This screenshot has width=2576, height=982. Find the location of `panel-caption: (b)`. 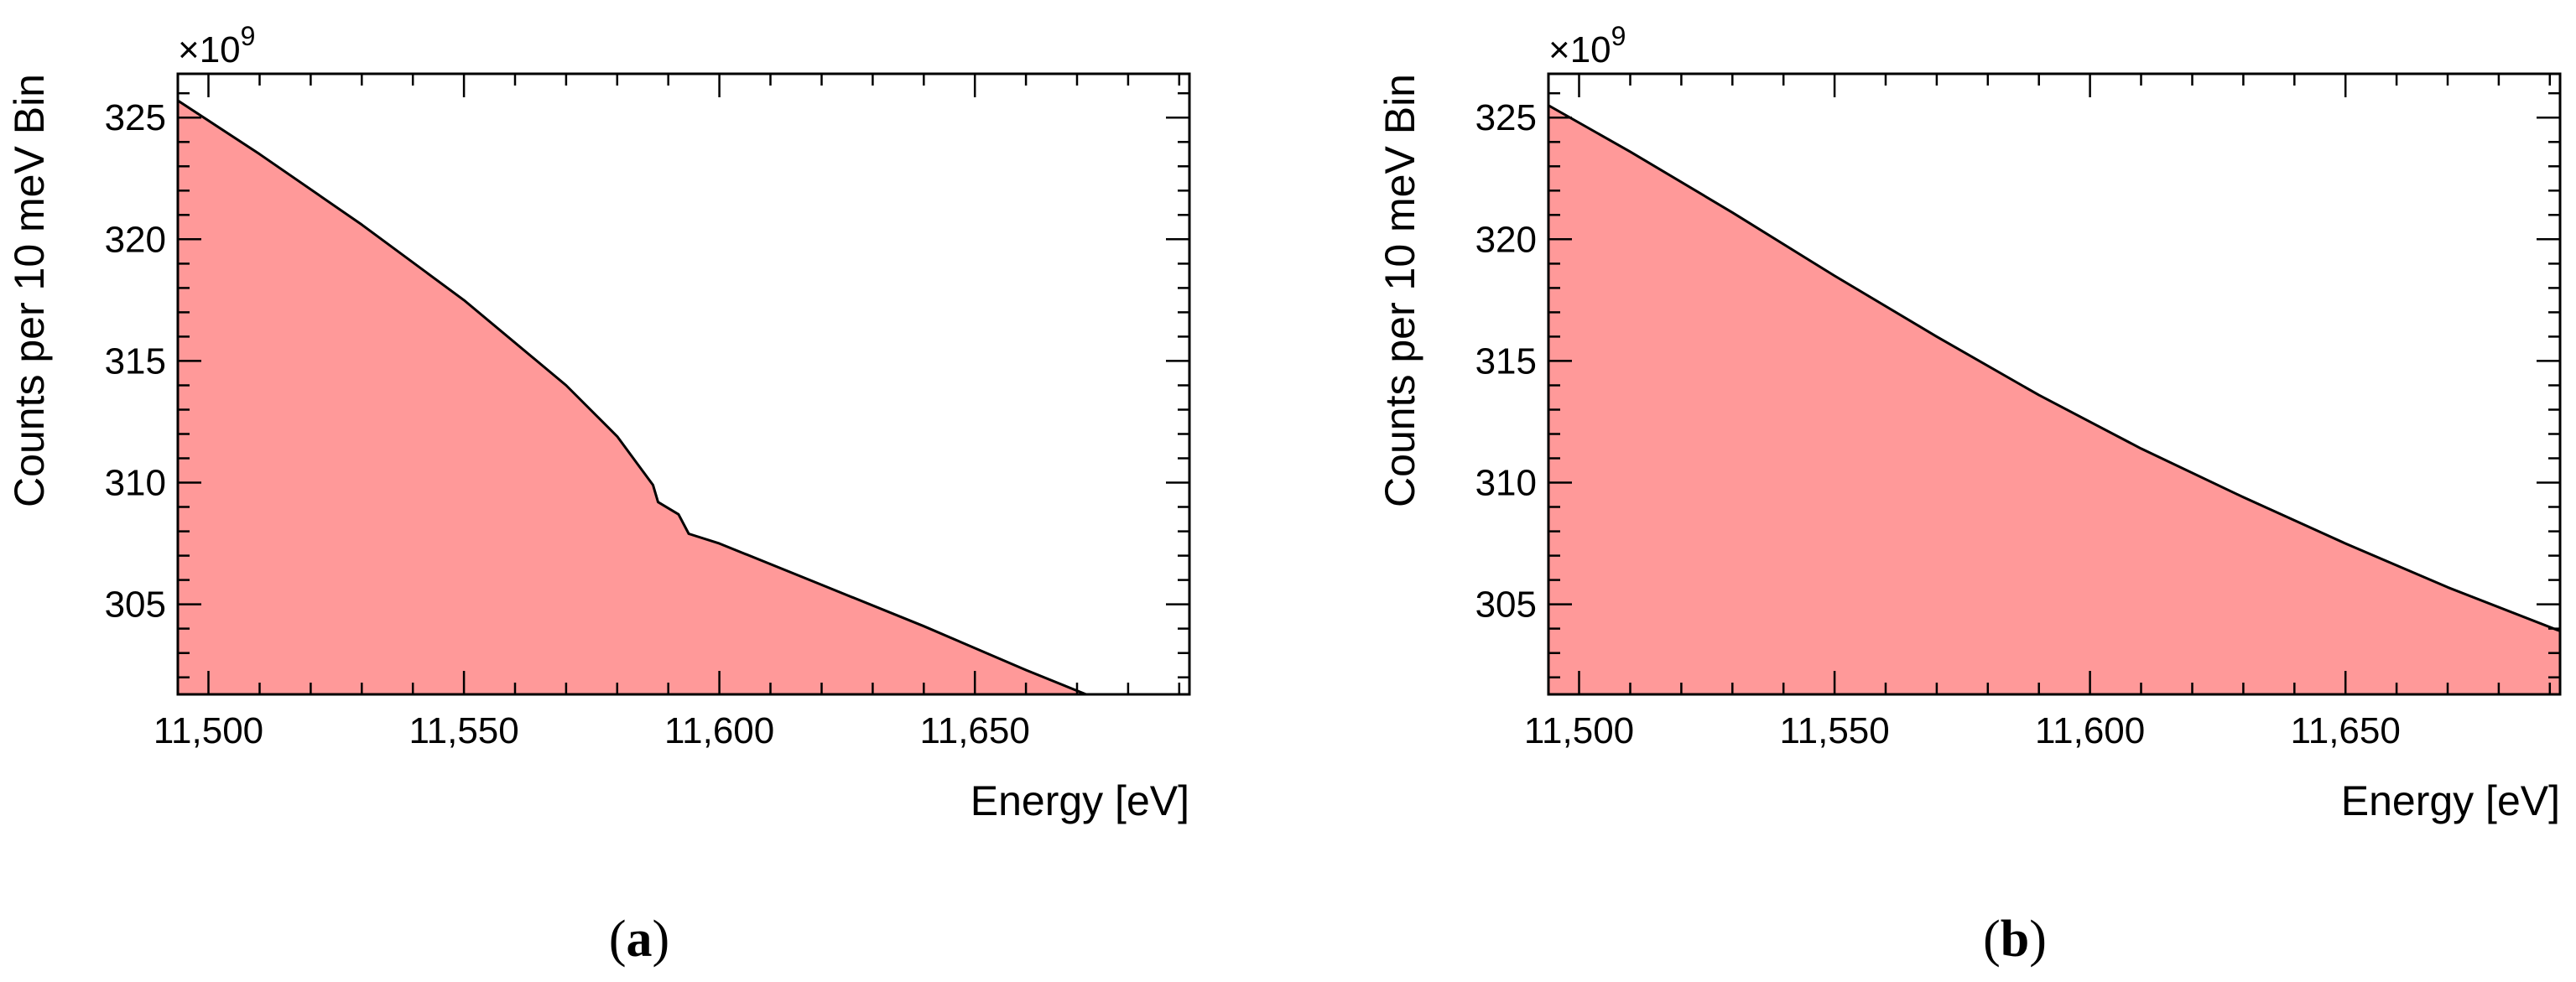

panel-caption: (b) is located at coordinates (2015, 939).